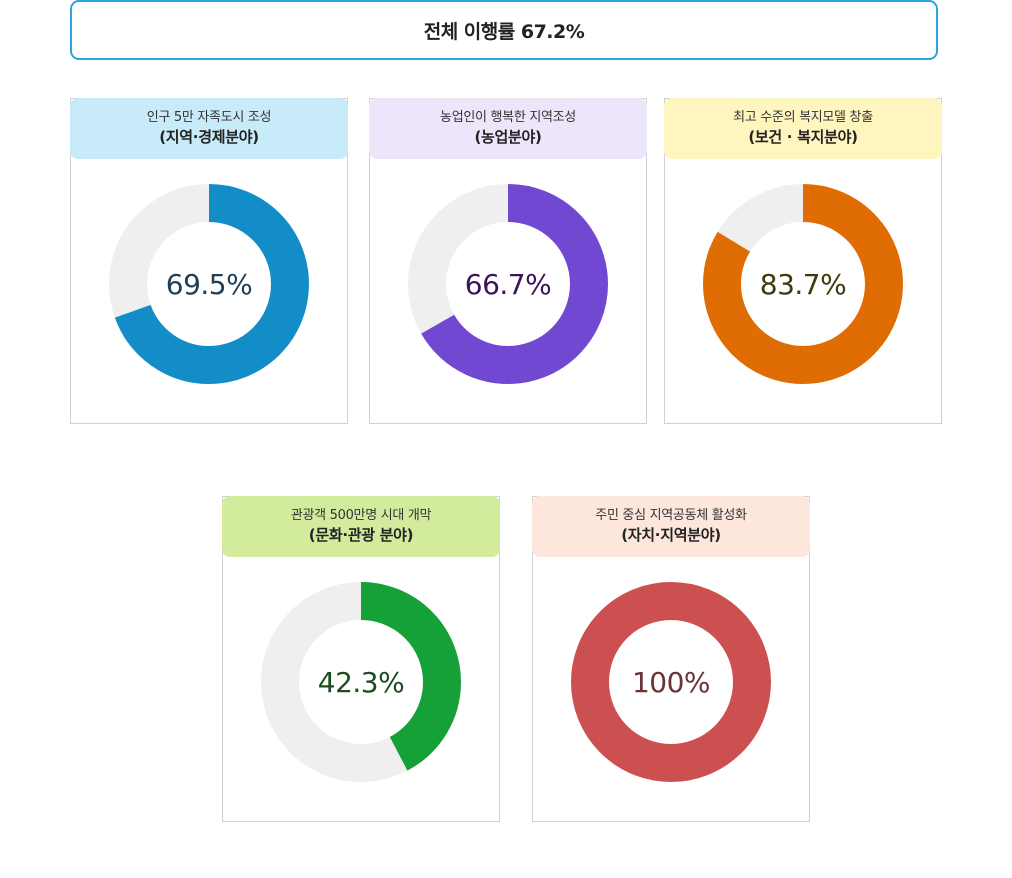 The image size is (1012, 878). Describe the element at coordinates (209, 117) in the screenshot. I see `card-subtitle: 인구 5만 자족도시 조성` at that location.